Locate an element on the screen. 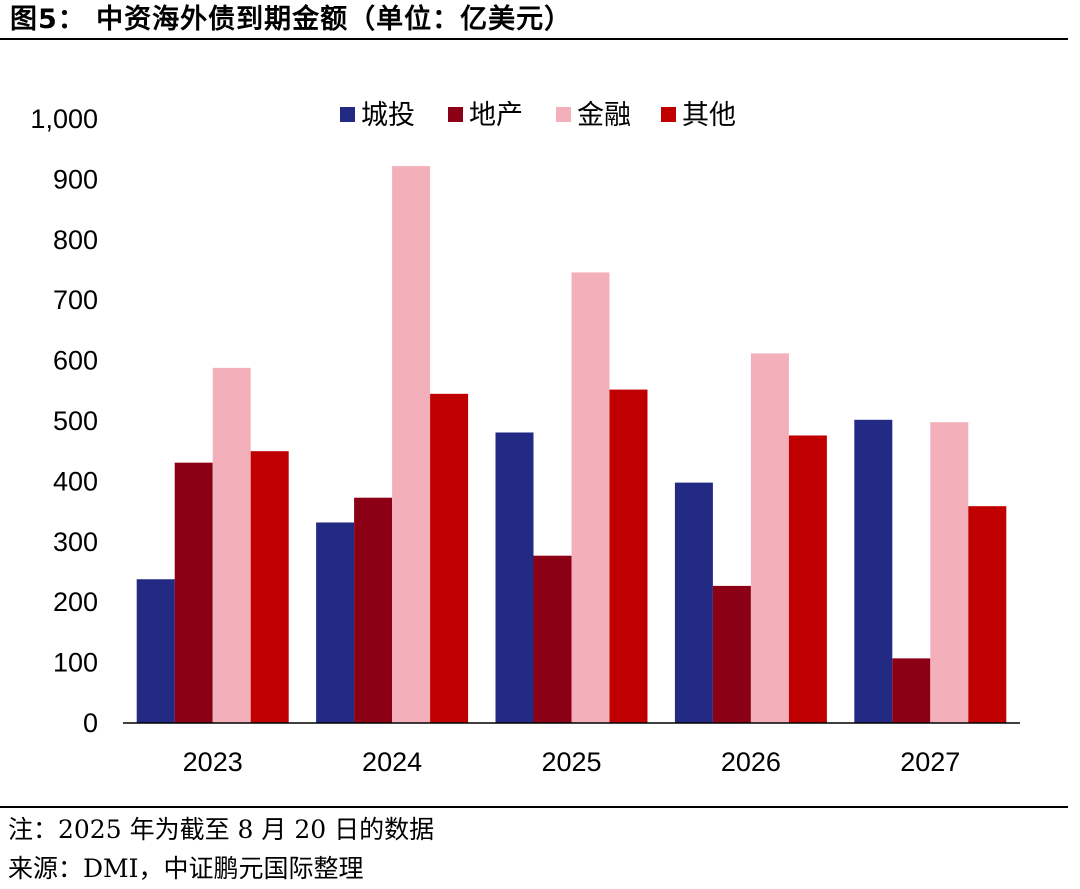 The image size is (1080, 889). y-tick-label: 600 is located at coordinates (75, 361).